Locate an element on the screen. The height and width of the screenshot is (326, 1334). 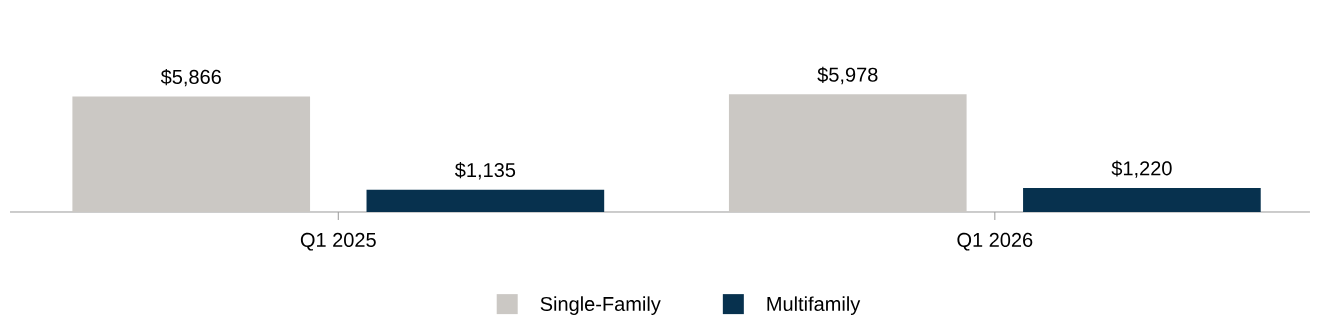
data-label: $5,866 is located at coordinates (190, 77).